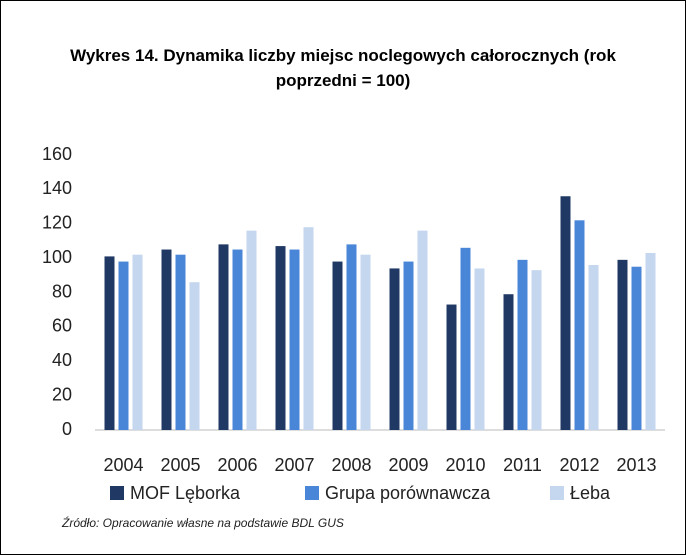 This screenshot has height=555, width=686. What do you see at coordinates (590, 493) in the screenshot?
I see `legend-label: Łeba` at bounding box center [590, 493].